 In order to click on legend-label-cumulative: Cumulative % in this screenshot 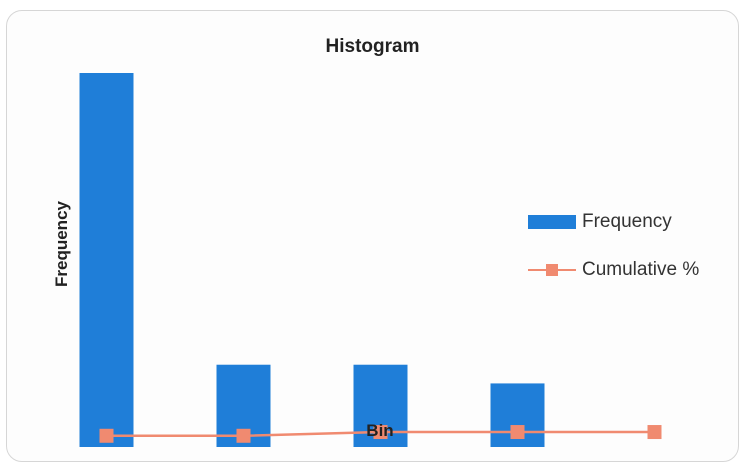, I will do `click(641, 269)`.